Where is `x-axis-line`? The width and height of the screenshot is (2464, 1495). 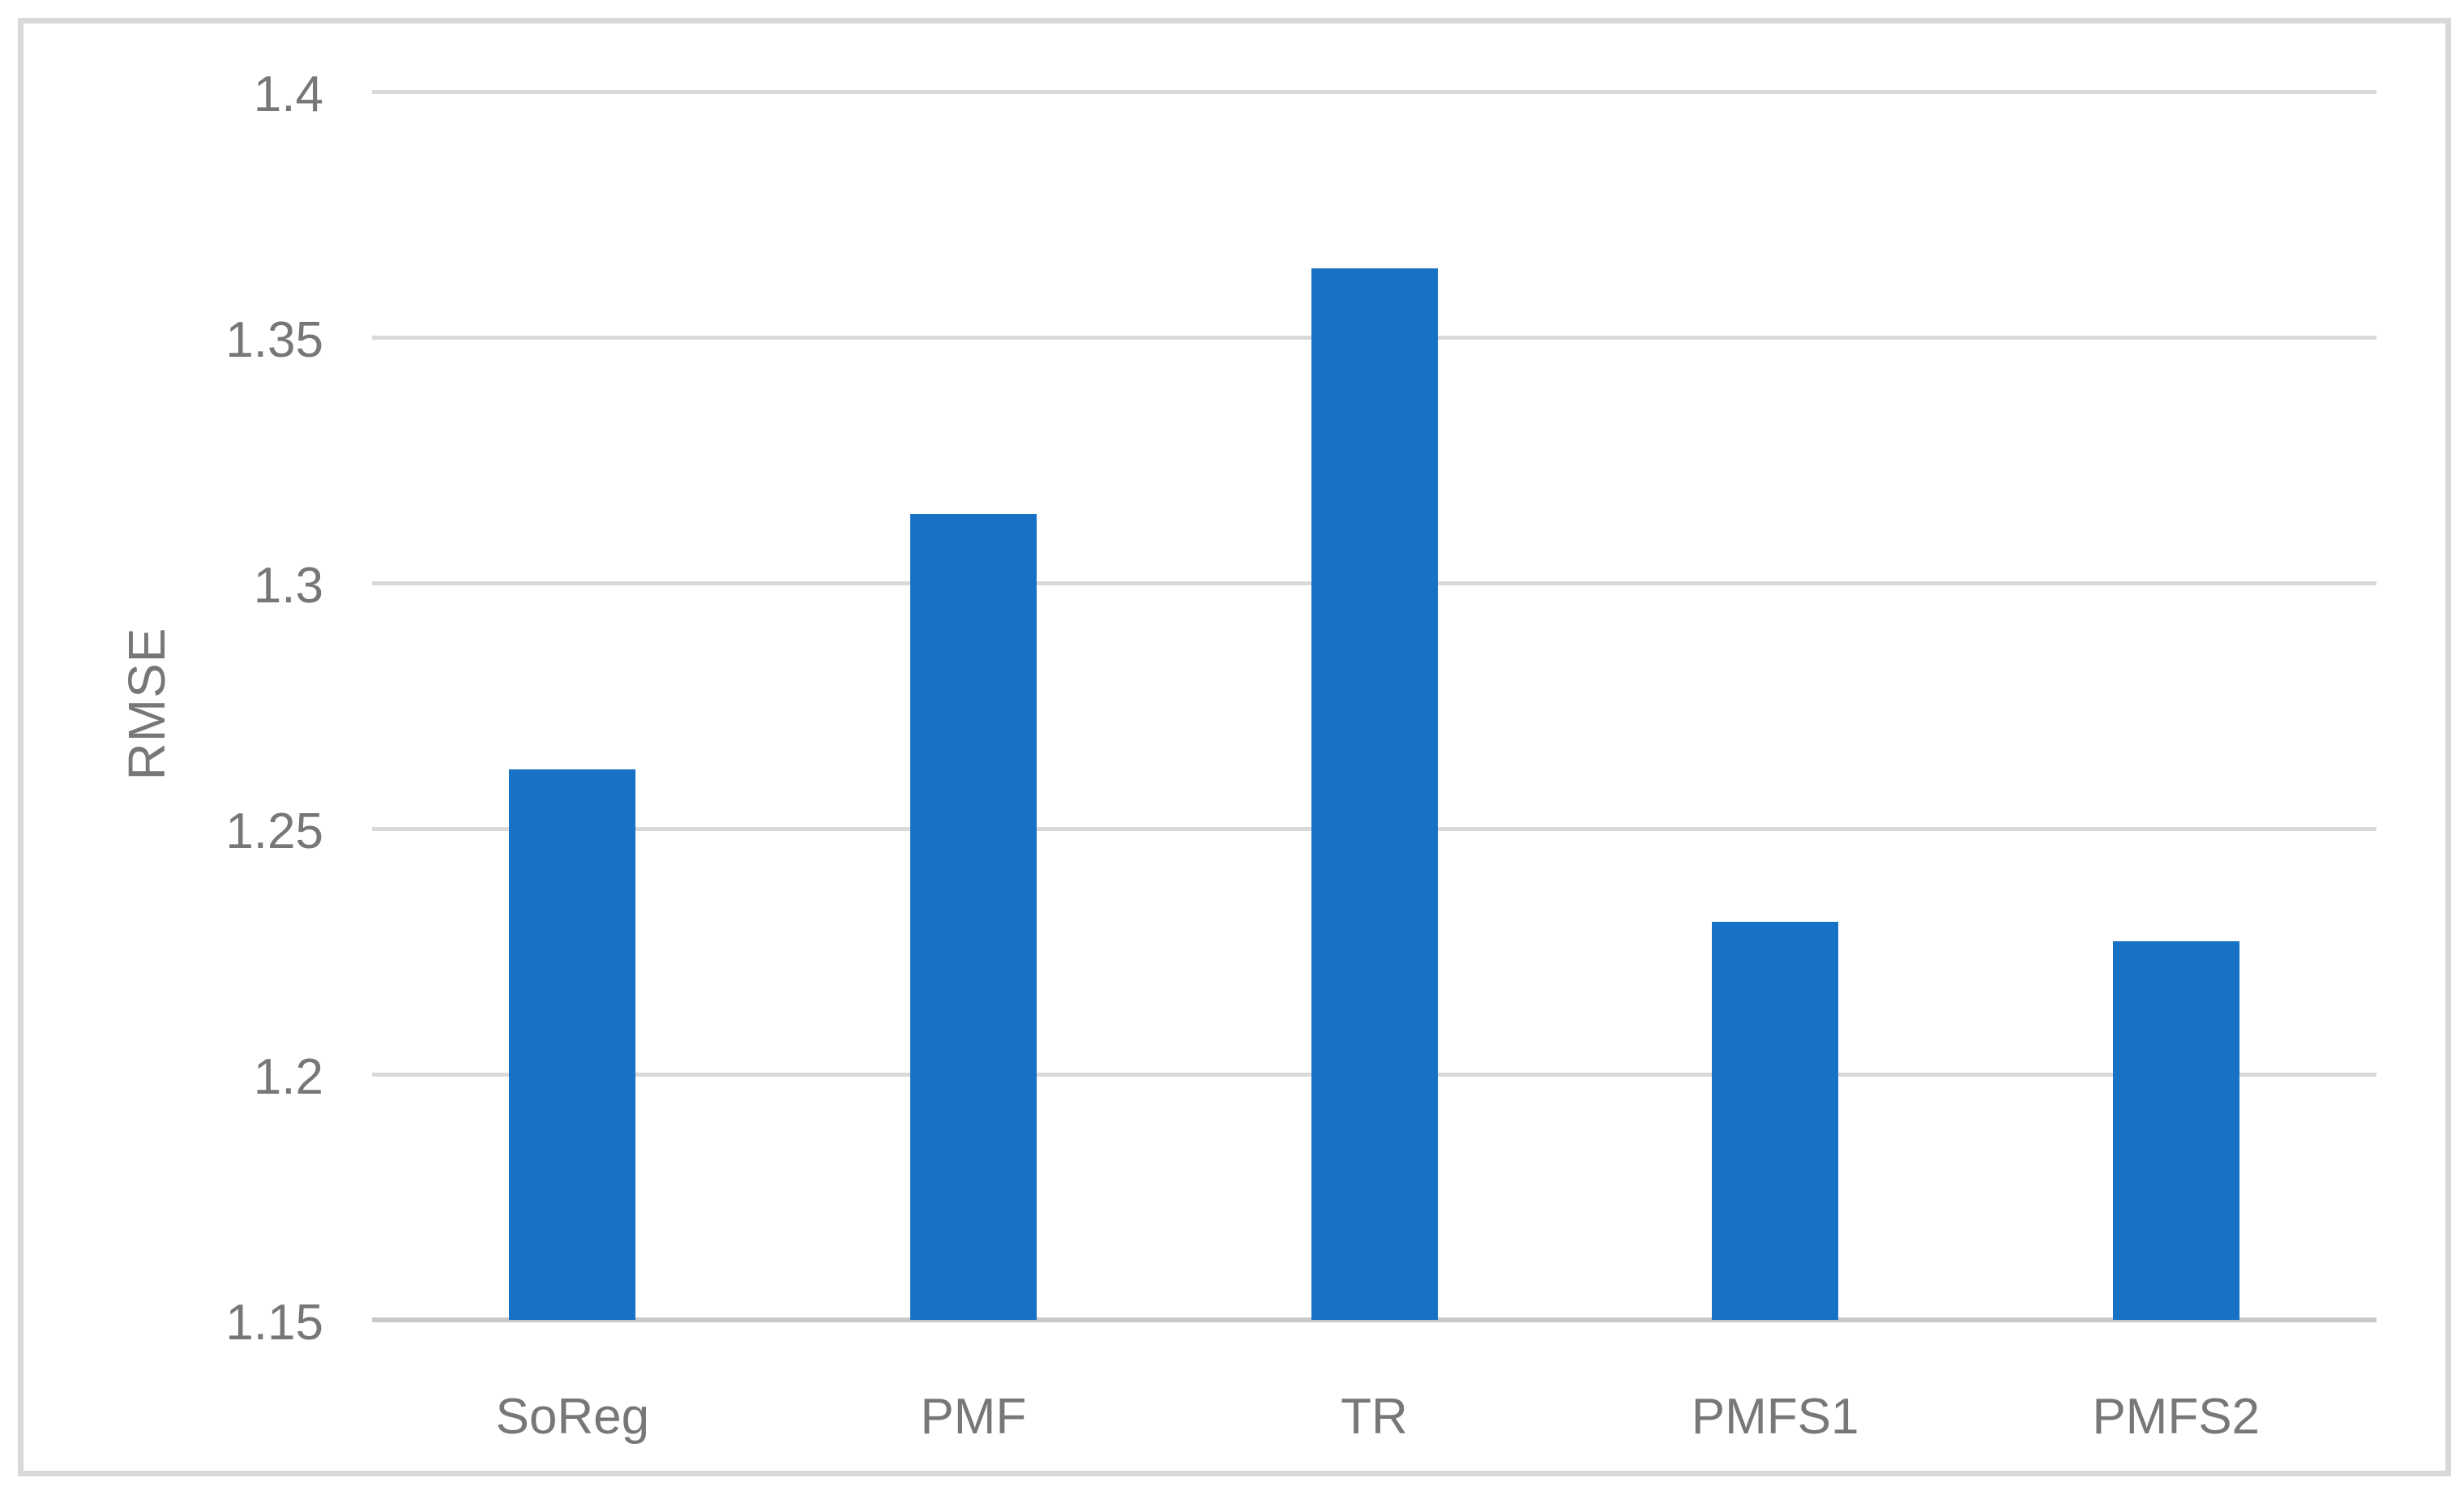 x-axis-line is located at coordinates (1374, 1319).